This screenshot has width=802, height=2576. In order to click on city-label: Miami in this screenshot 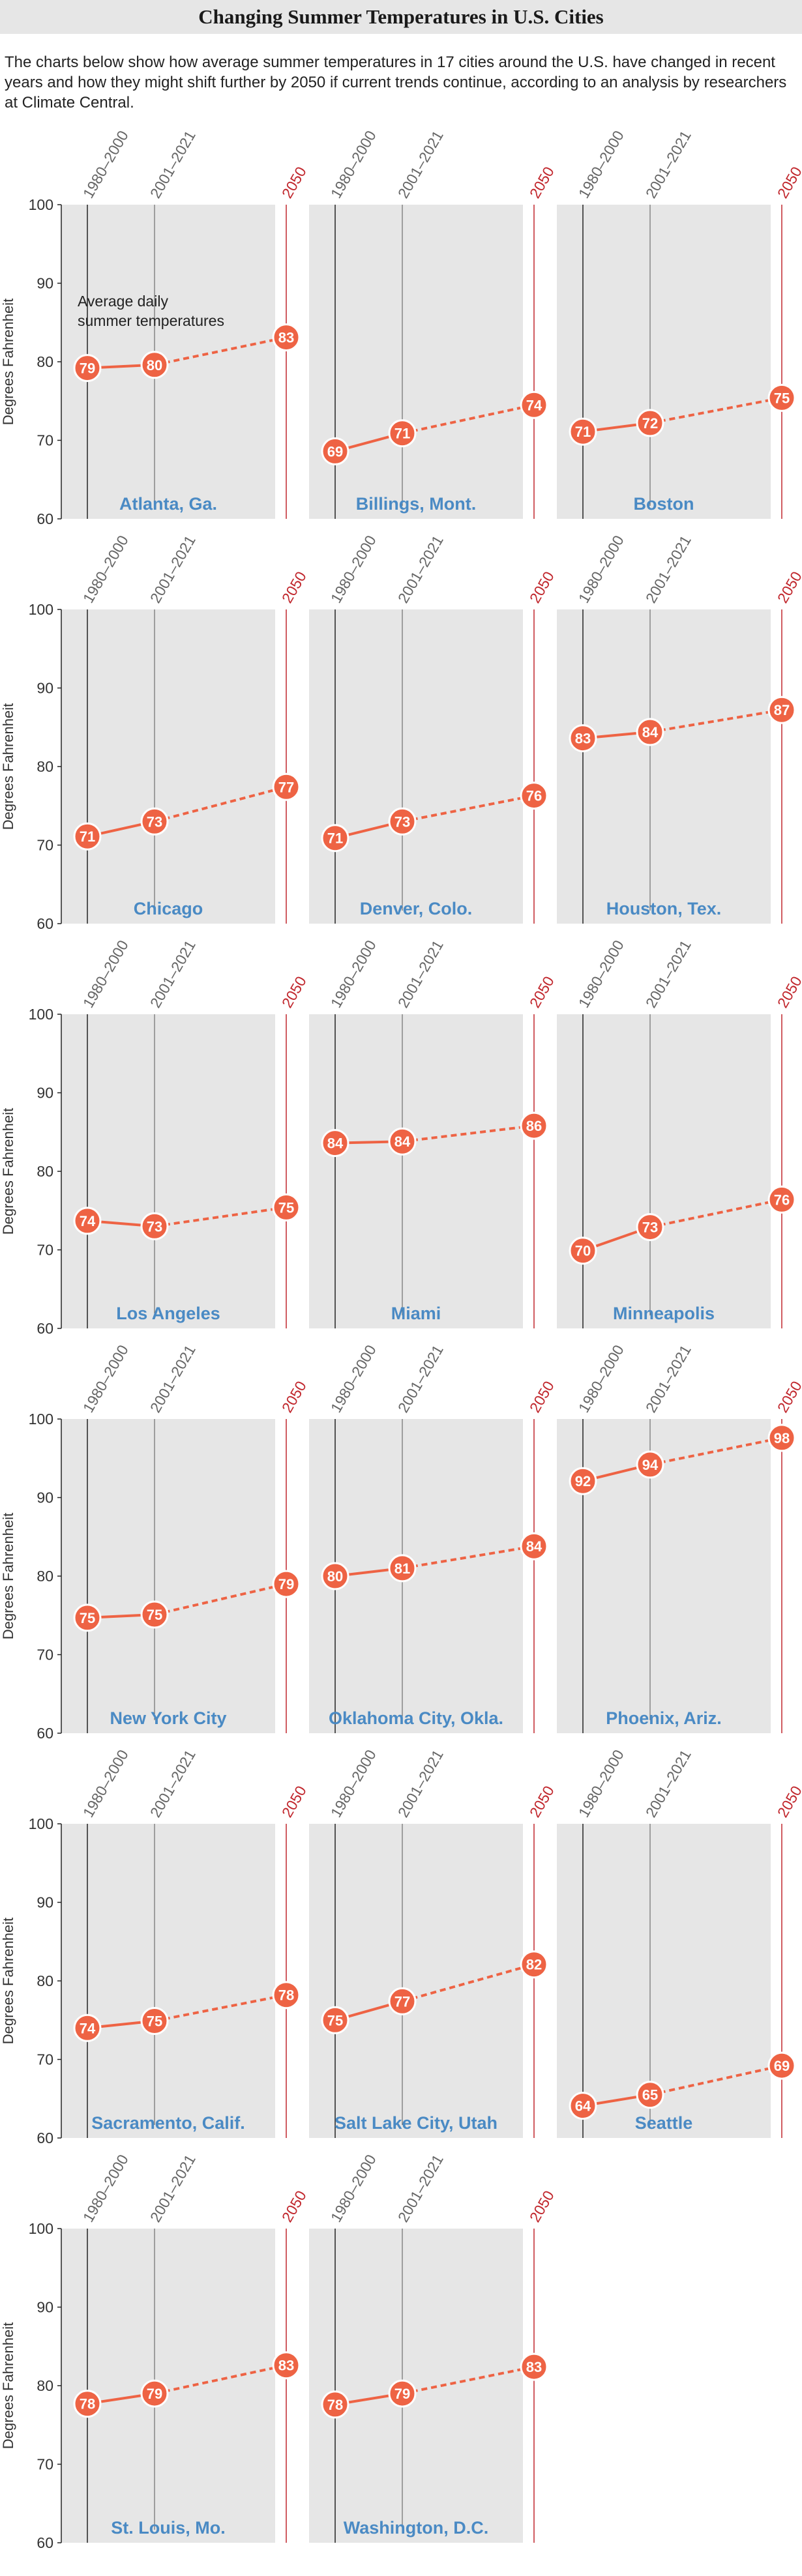, I will do `click(416, 1313)`.